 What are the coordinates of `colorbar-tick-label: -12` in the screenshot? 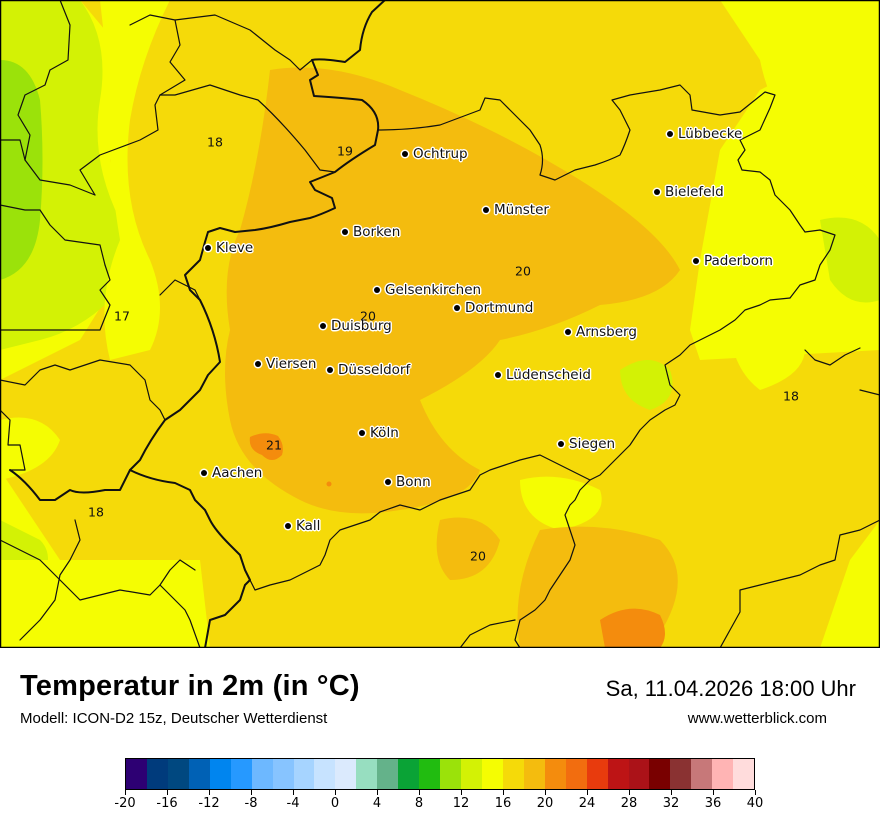 It's located at (209, 803).